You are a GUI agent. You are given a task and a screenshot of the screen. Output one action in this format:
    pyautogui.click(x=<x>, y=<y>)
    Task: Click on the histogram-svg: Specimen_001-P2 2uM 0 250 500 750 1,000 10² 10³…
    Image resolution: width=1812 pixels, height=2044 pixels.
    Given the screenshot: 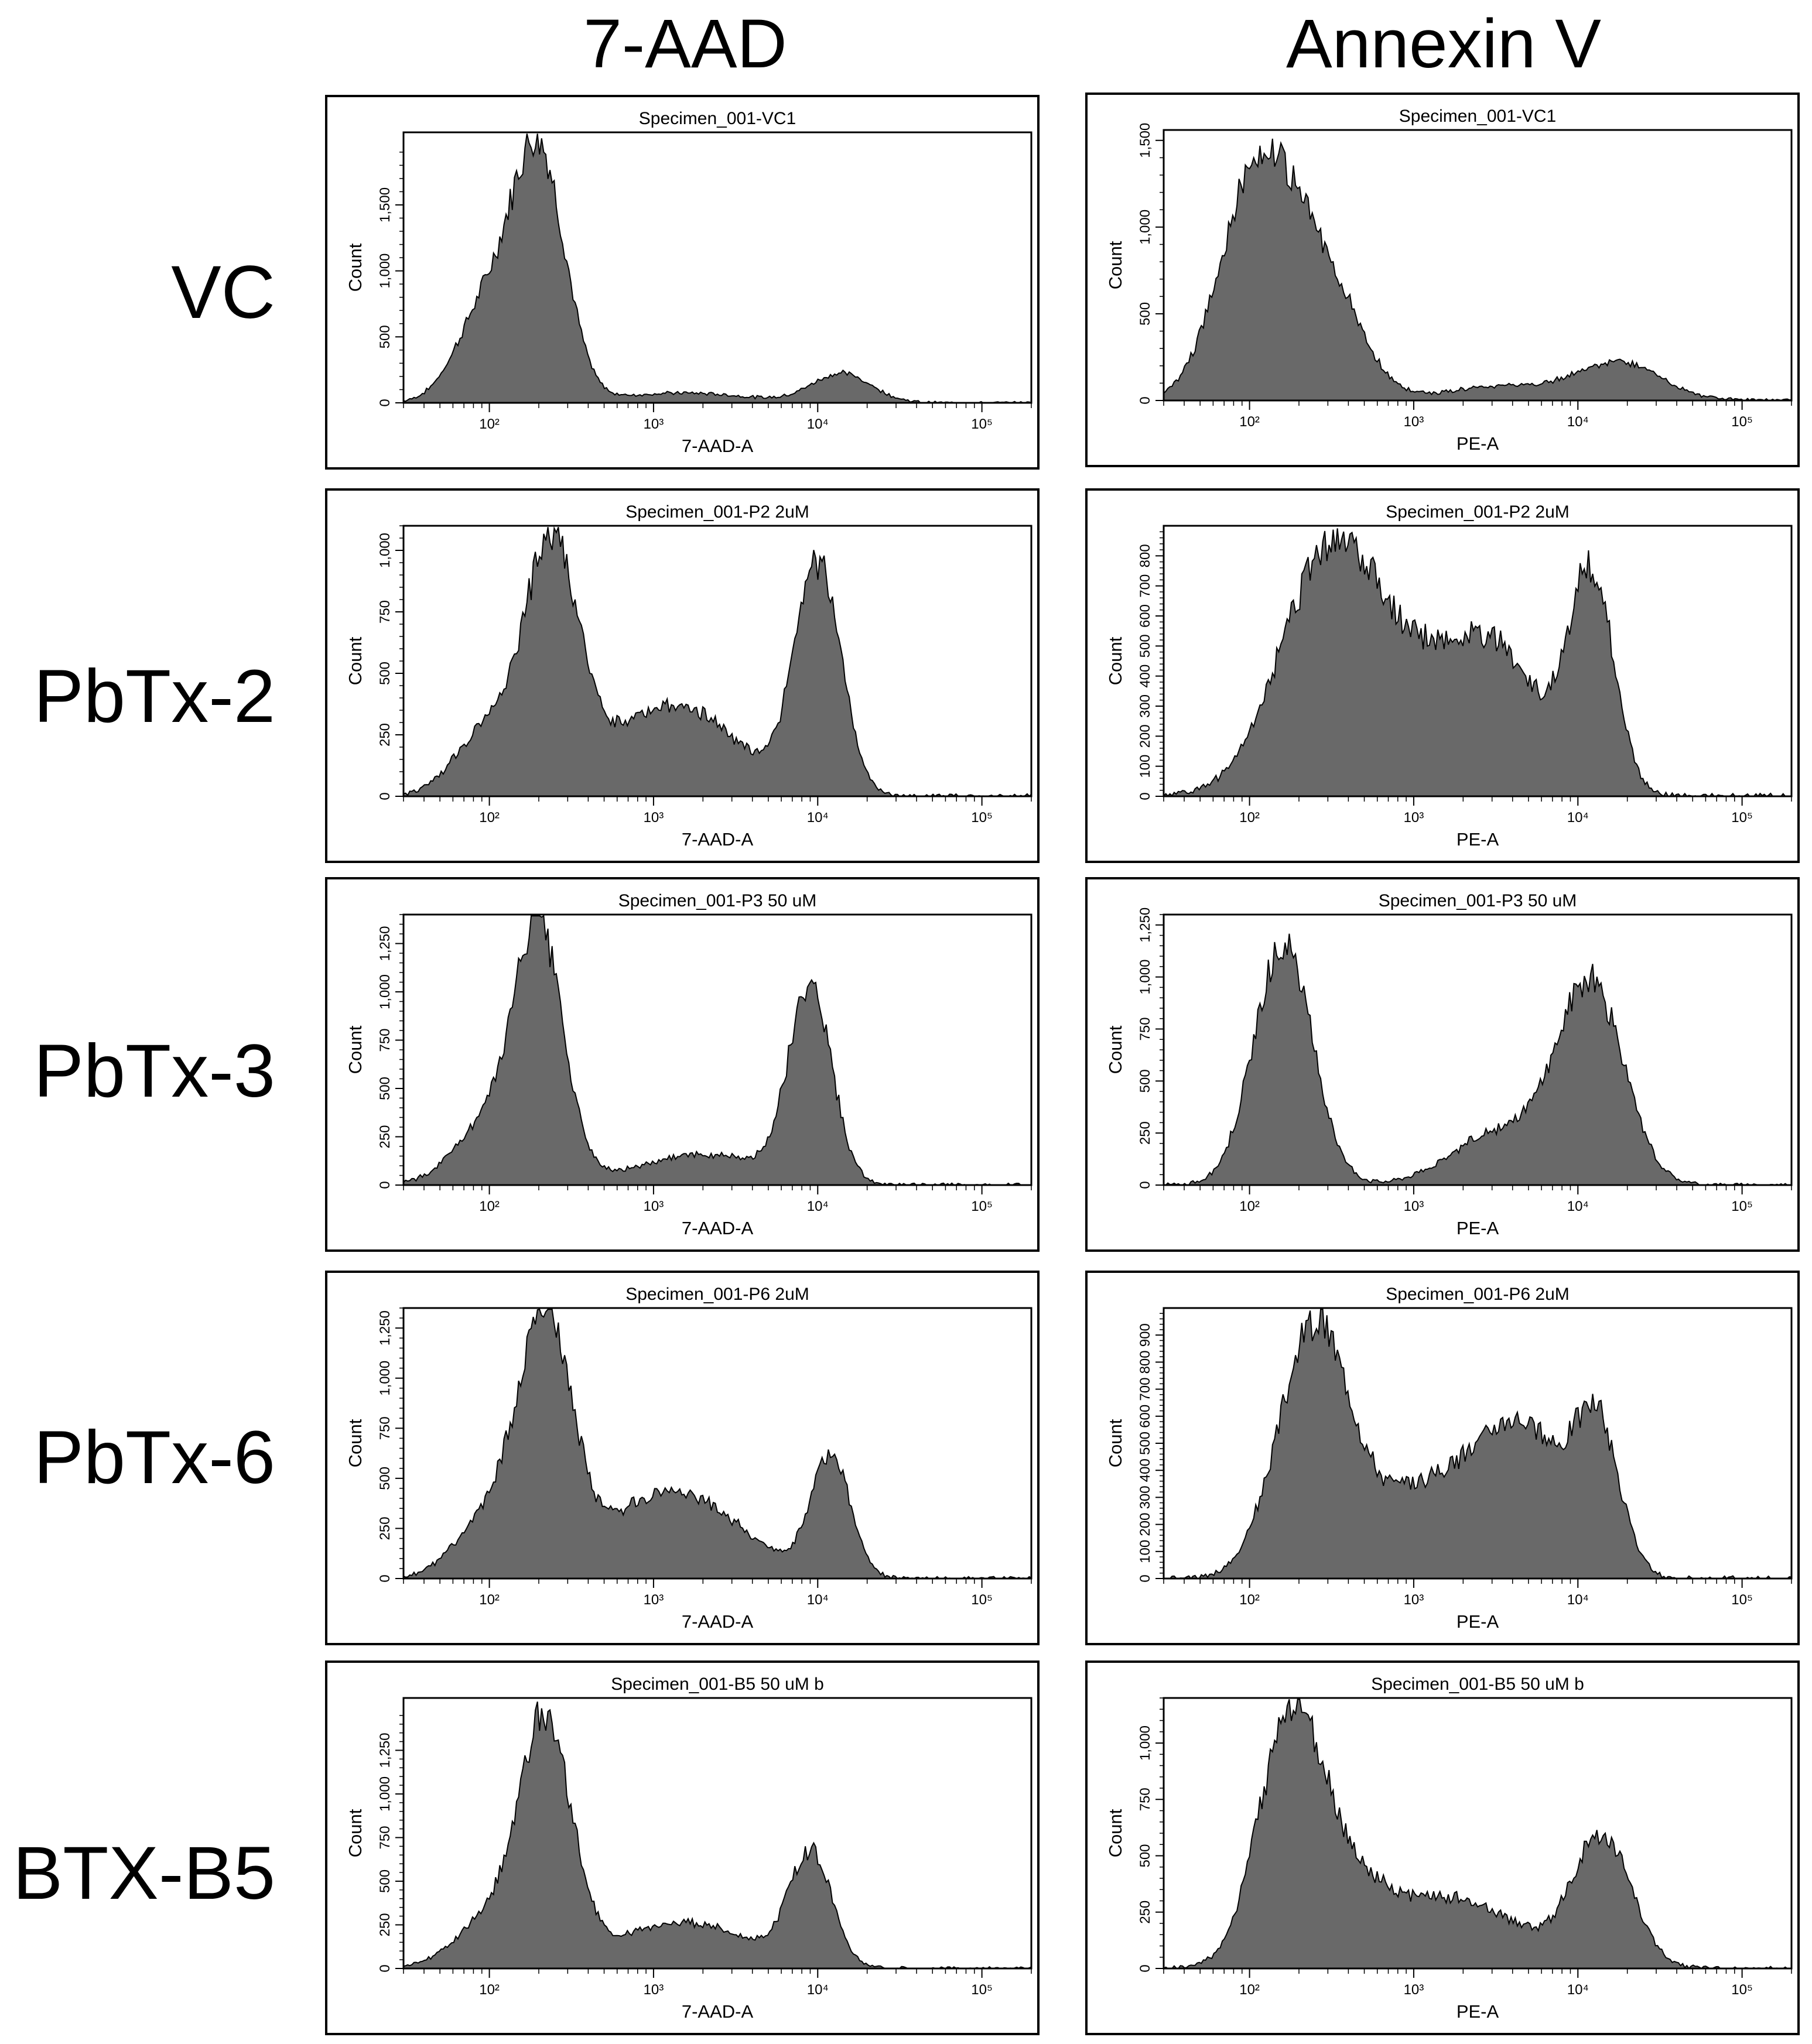 What is the action you would take?
    pyautogui.click(x=689, y=676)
    